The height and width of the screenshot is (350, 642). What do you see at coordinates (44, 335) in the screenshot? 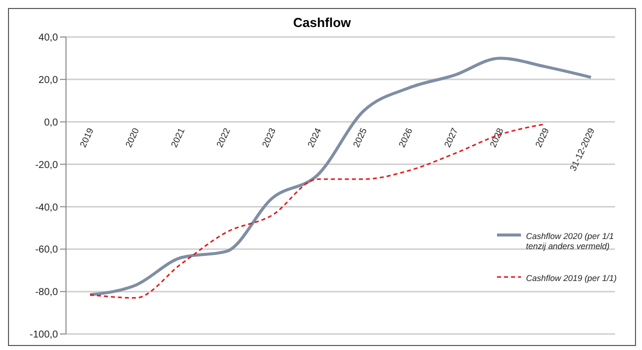
I see `y-tick-label: -100,0` at bounding box center [44, 335].